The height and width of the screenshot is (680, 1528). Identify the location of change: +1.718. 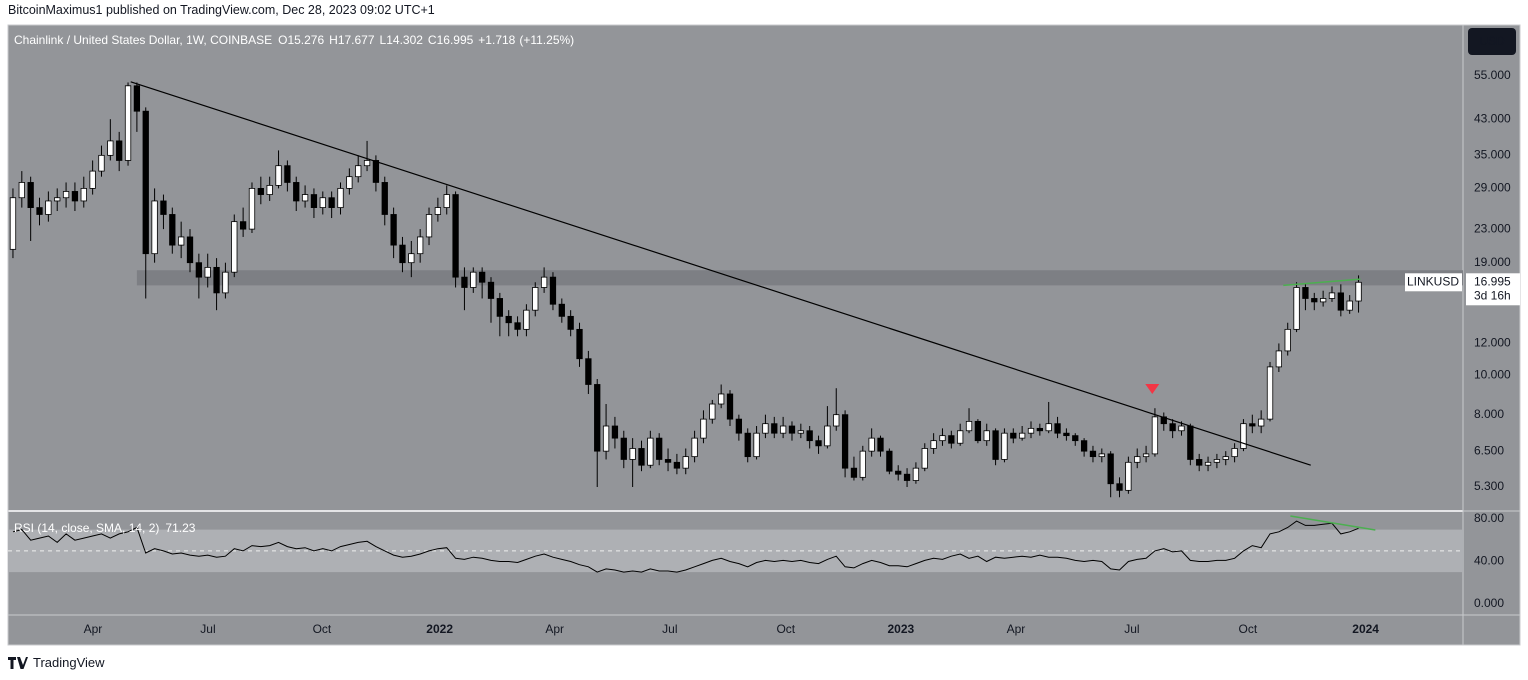
(497, 40).